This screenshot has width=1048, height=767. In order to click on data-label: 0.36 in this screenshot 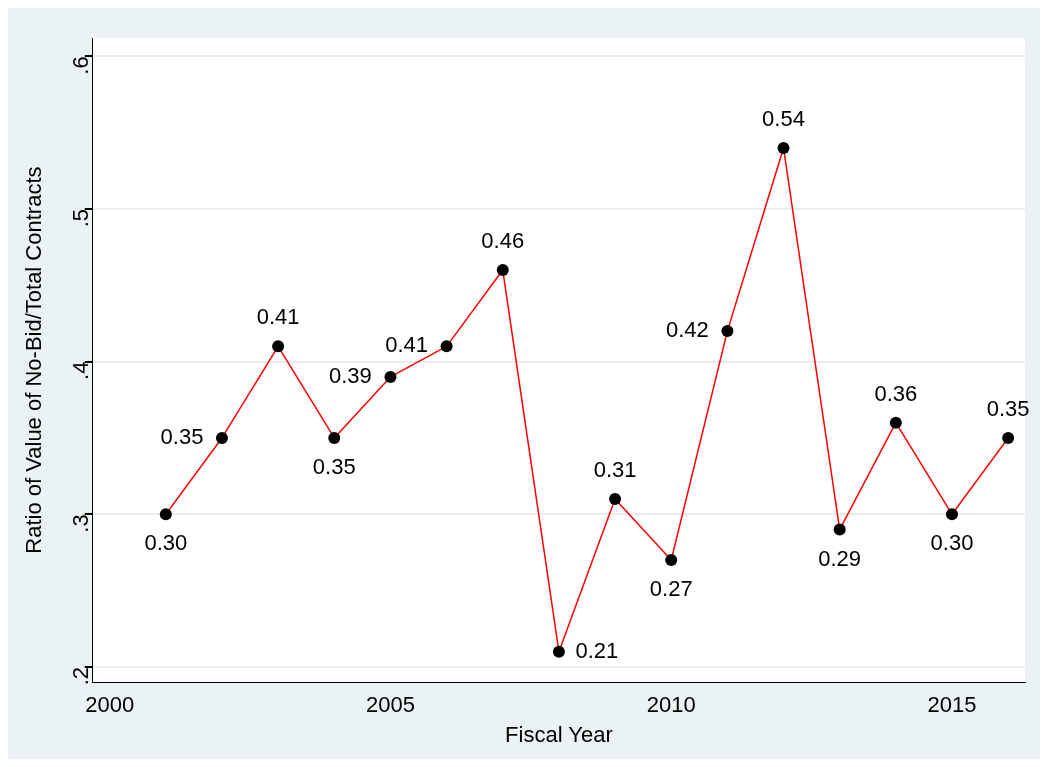, I will do `click(896, 393)`.